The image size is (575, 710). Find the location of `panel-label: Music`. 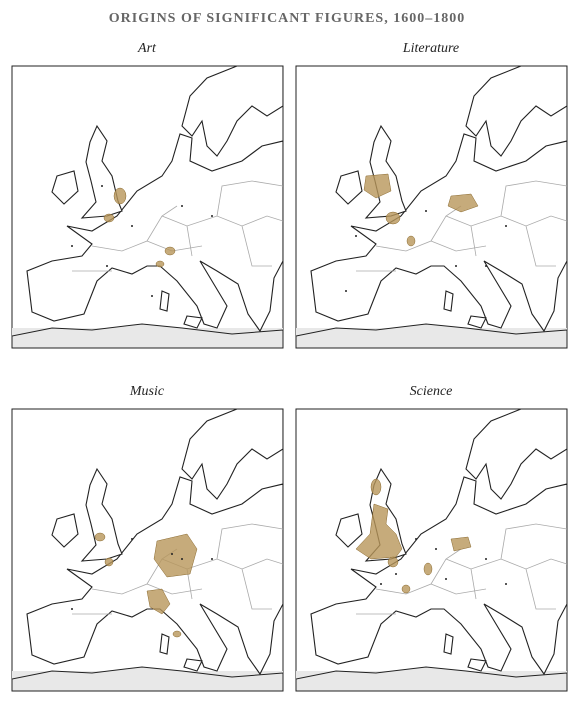

panel-label: Music is located at coordinates (147, 391).